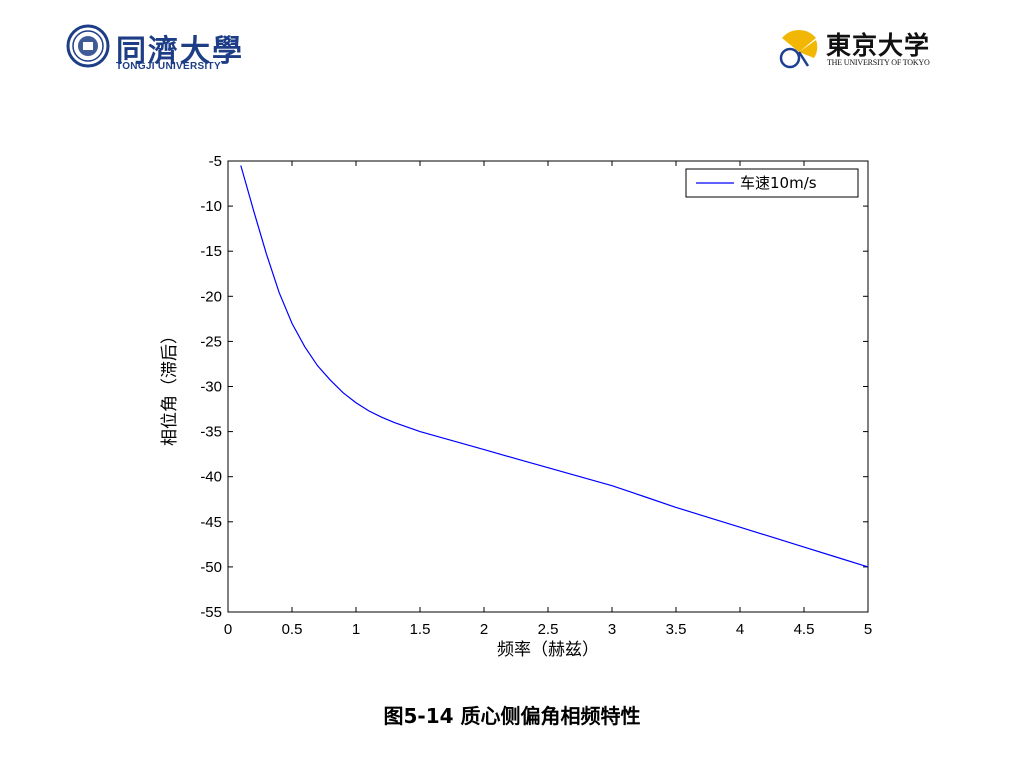  What do you see at coordinates (512, 716) in the screenshot?
I see `figure-caption: 图5-14 质心侧偏角相频特性` at bounding box center [512, 716].